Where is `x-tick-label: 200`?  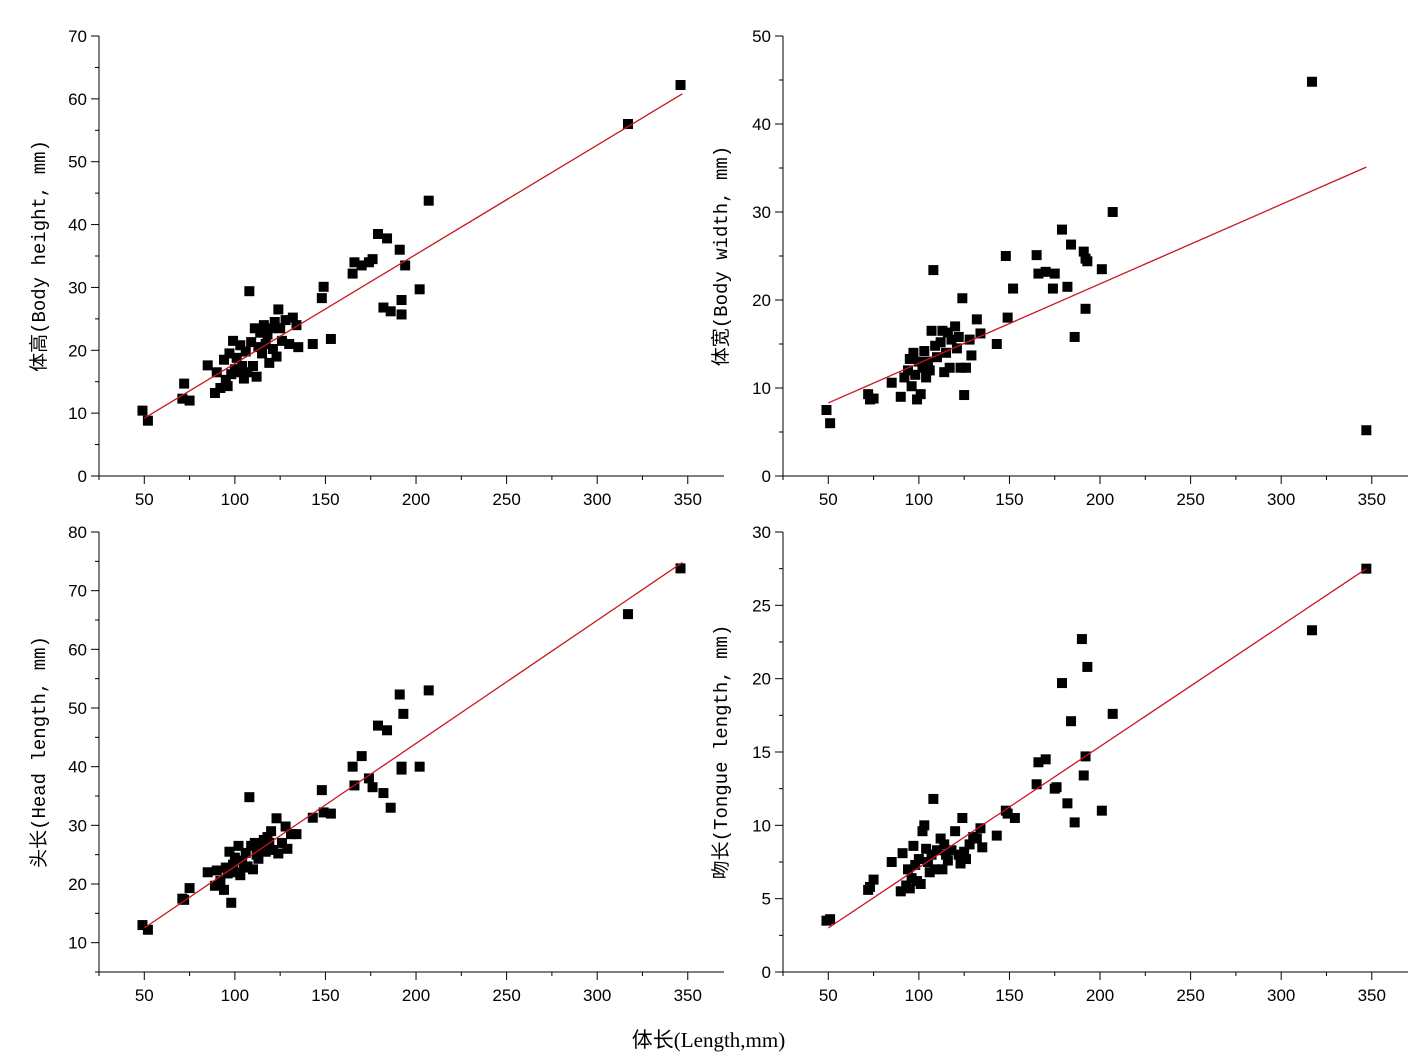
x-tick-label: 200 is located at coordinates (416, 995).